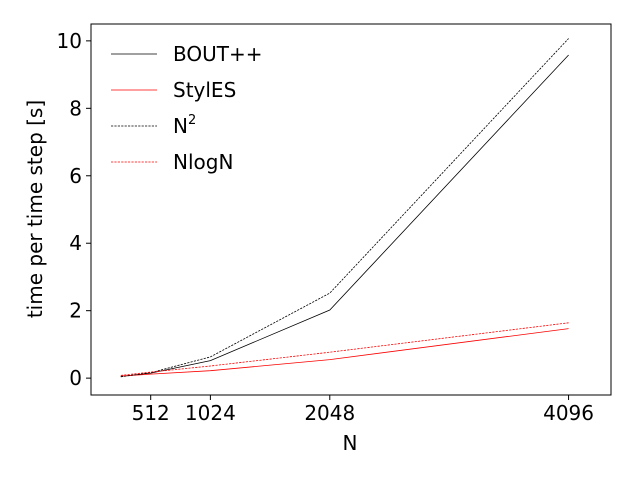  I want to click on legend-label-superscript: 2, so click(192, 120).